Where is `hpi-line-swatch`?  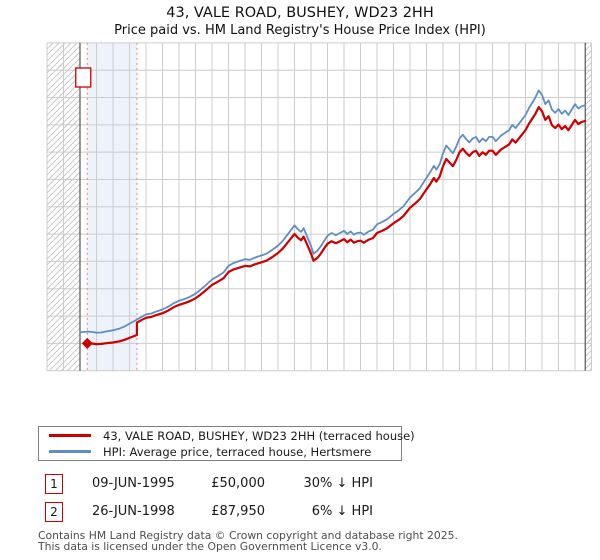 hpi-line-swatch is located at coordinates (70, 451).